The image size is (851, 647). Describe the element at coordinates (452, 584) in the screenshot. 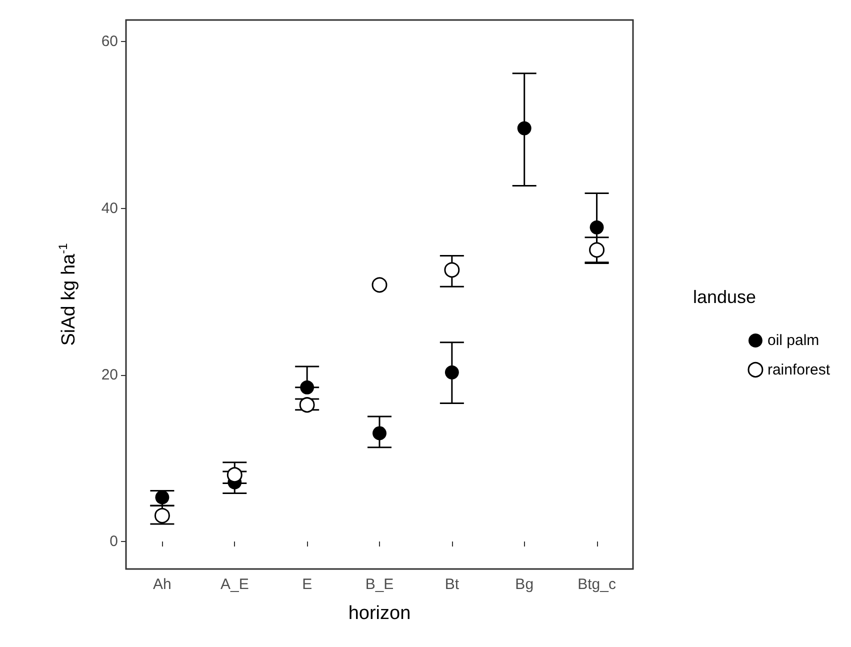

I see `x-tick-label: Bt` at that location.